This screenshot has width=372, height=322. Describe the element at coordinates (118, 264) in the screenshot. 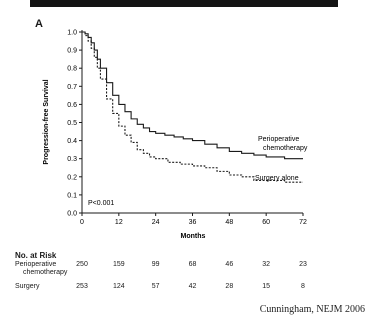

I see `risk-count: 159` at that location.